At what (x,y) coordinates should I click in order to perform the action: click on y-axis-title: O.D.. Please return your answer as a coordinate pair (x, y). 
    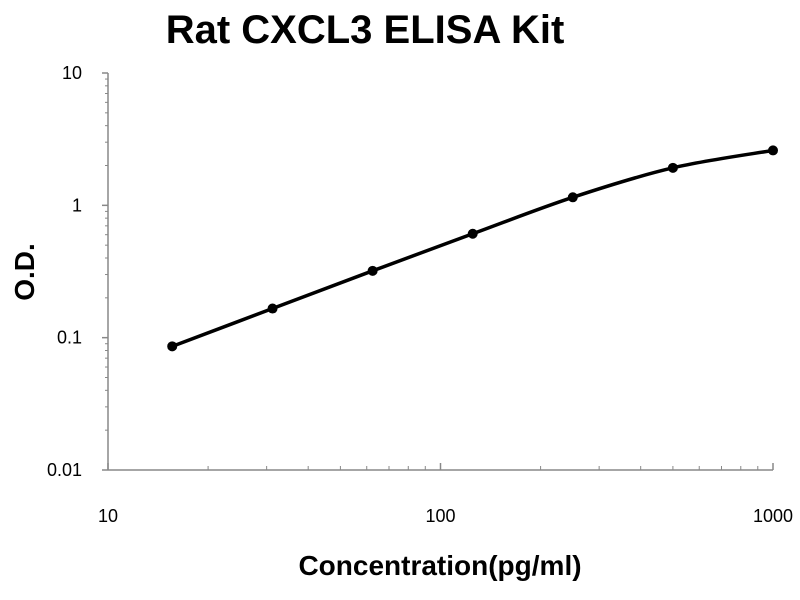
    Looking at the image, I should click on (24, 272).